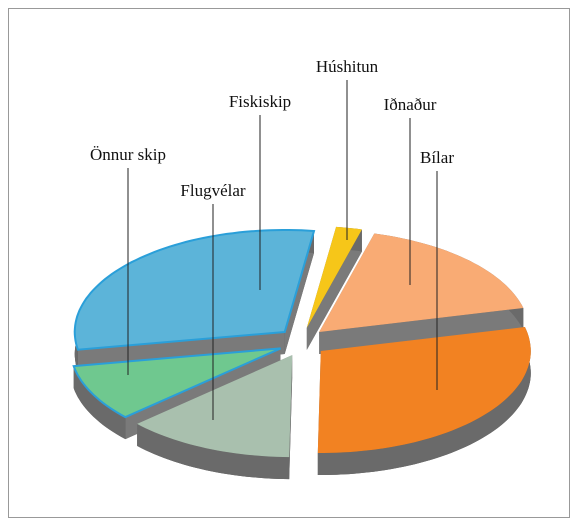 This screenshot has width=578, height=526. I want to click on slice-label: Iðnaður, so click(410, 104).